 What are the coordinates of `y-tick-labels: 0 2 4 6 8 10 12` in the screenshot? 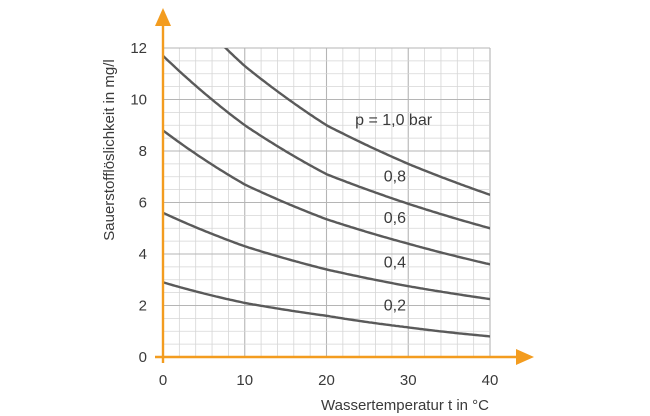 It's located at (138, 203).